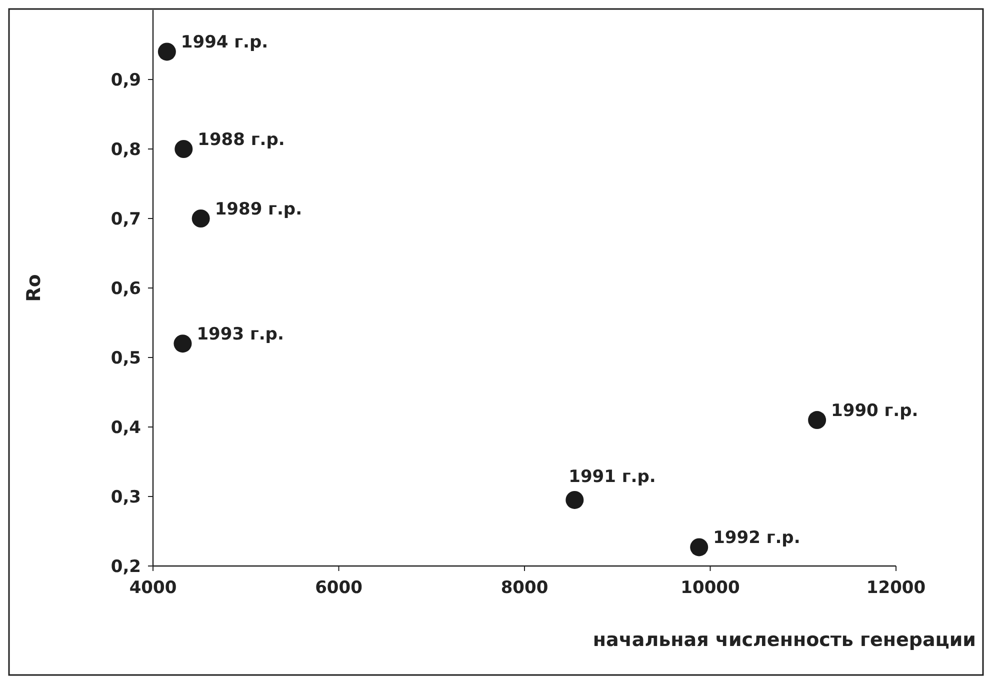 This screenshot has width=992, height=684. What do you see at coordinates (125, 567) in the screenshot?
I see `y-tick-label: 0,2` at bounding box center [125, 567].